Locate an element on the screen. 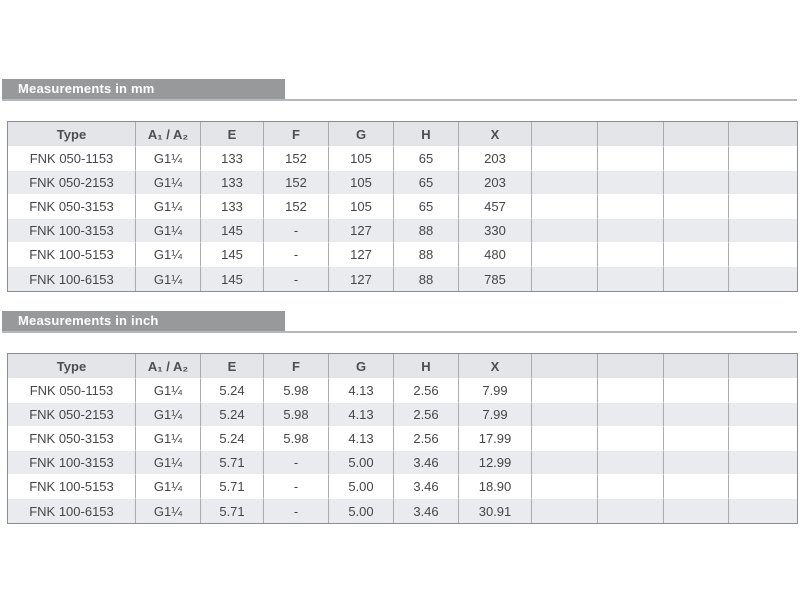  table-row: FNK 100-3153 G1¼ 5.71-5.00 3.46 12.99 is located at coordinates (402, 463).